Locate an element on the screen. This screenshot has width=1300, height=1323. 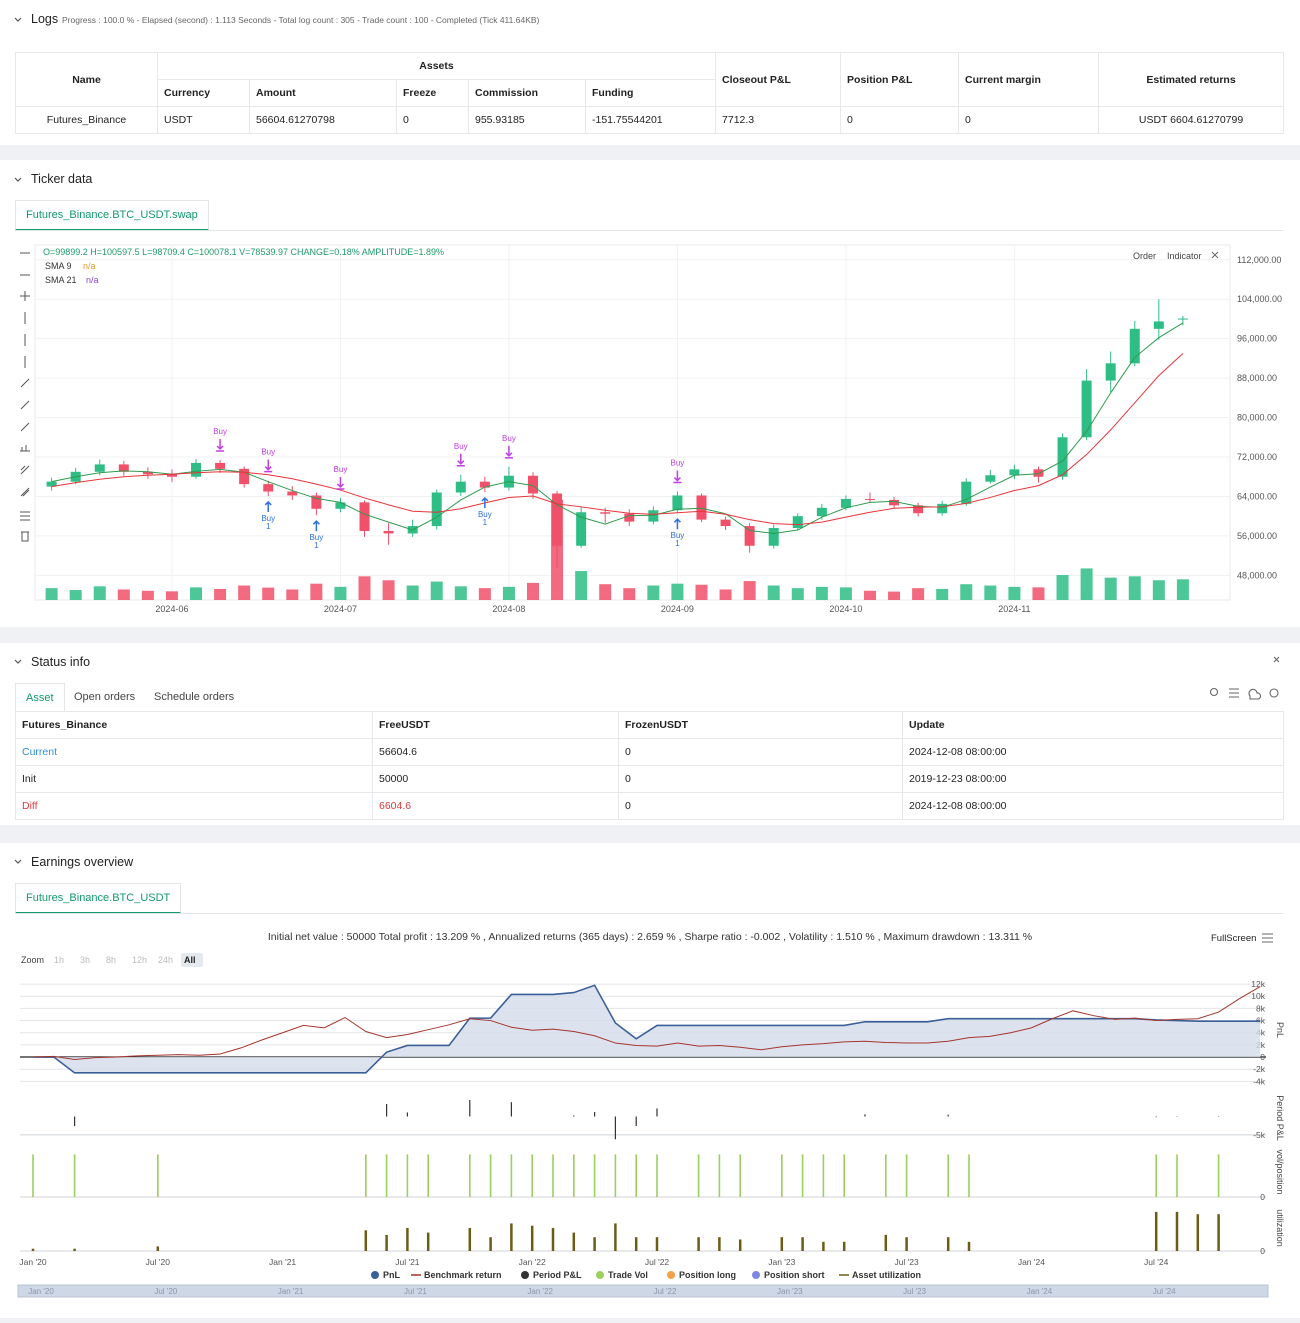
tab: Schedule orders is located at coordinates (194, 697).